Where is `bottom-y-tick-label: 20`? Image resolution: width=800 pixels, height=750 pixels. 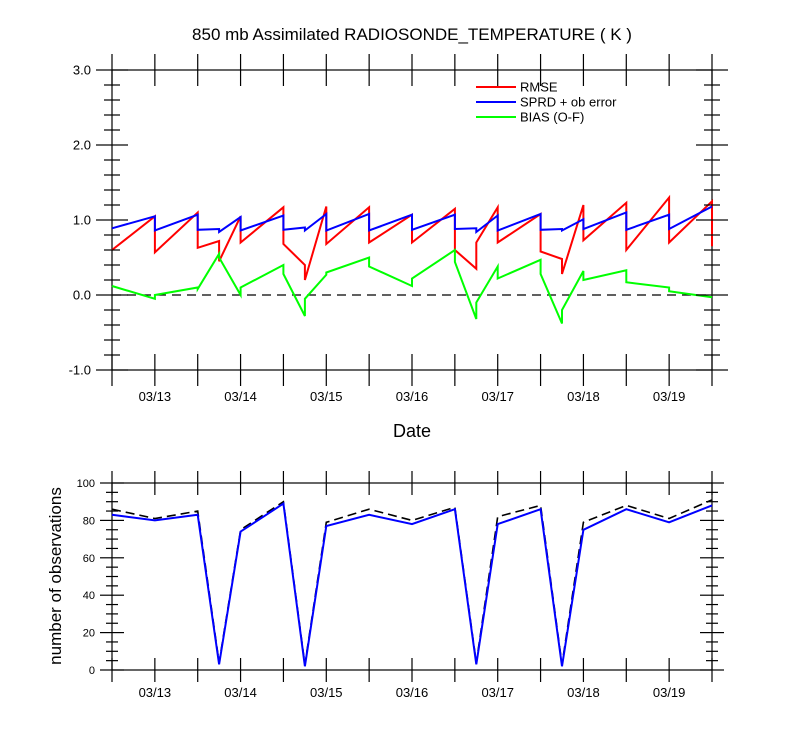
bottom-y-tick-label: 20 is located at coordinates (89, 634).